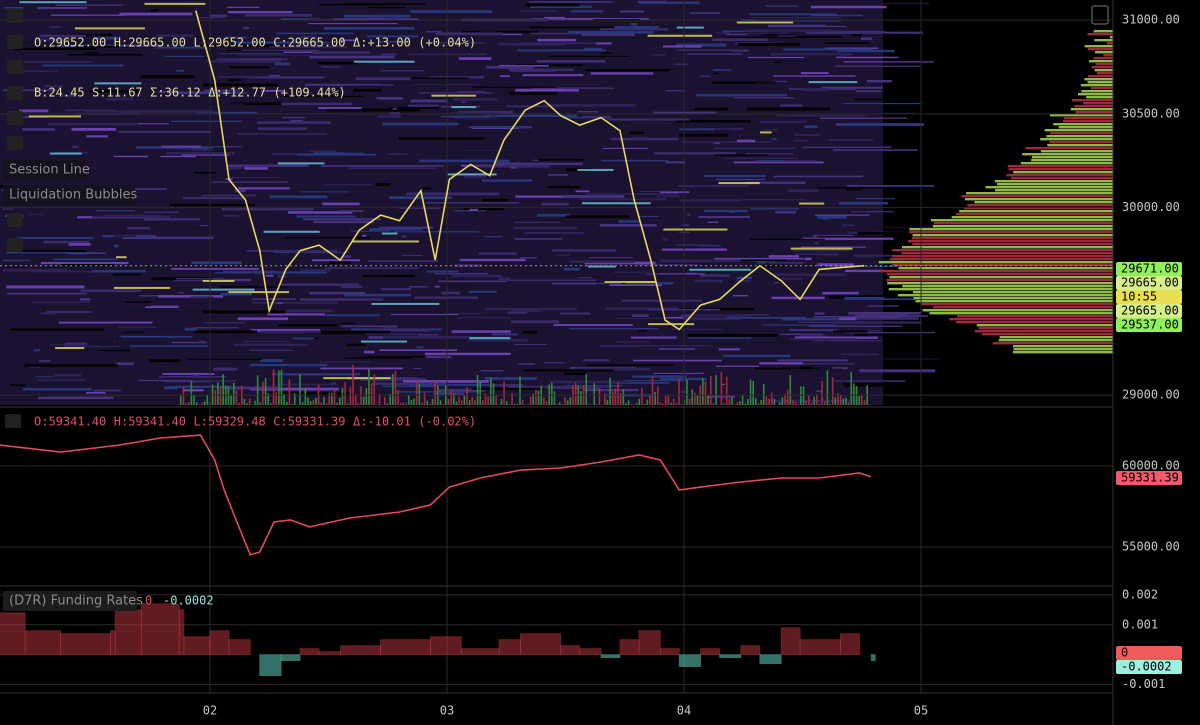 This screenshot has width=1200, height=725. I want to click on menu-item: Session Line, so click(49, 170).